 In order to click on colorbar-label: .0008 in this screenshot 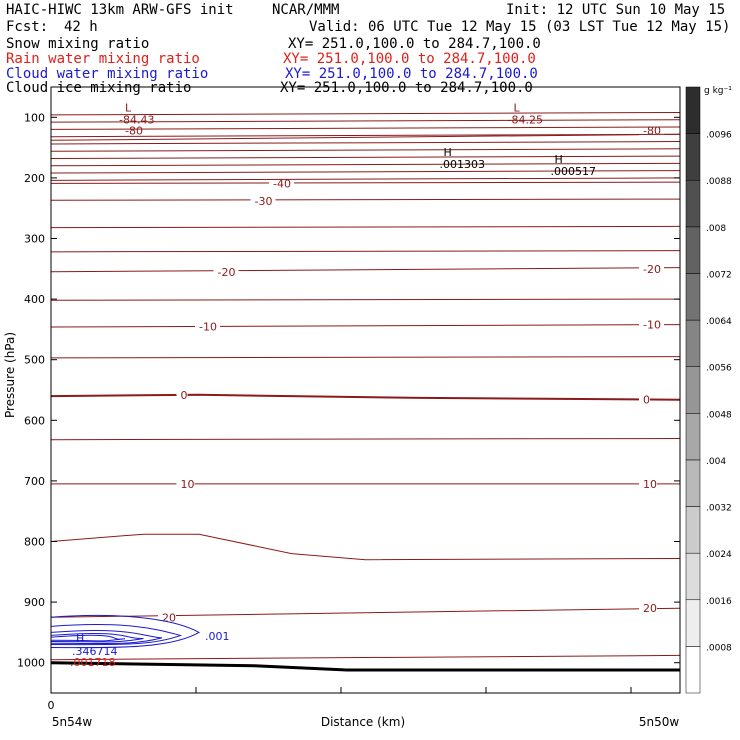, I will do `click(719, 648)`.